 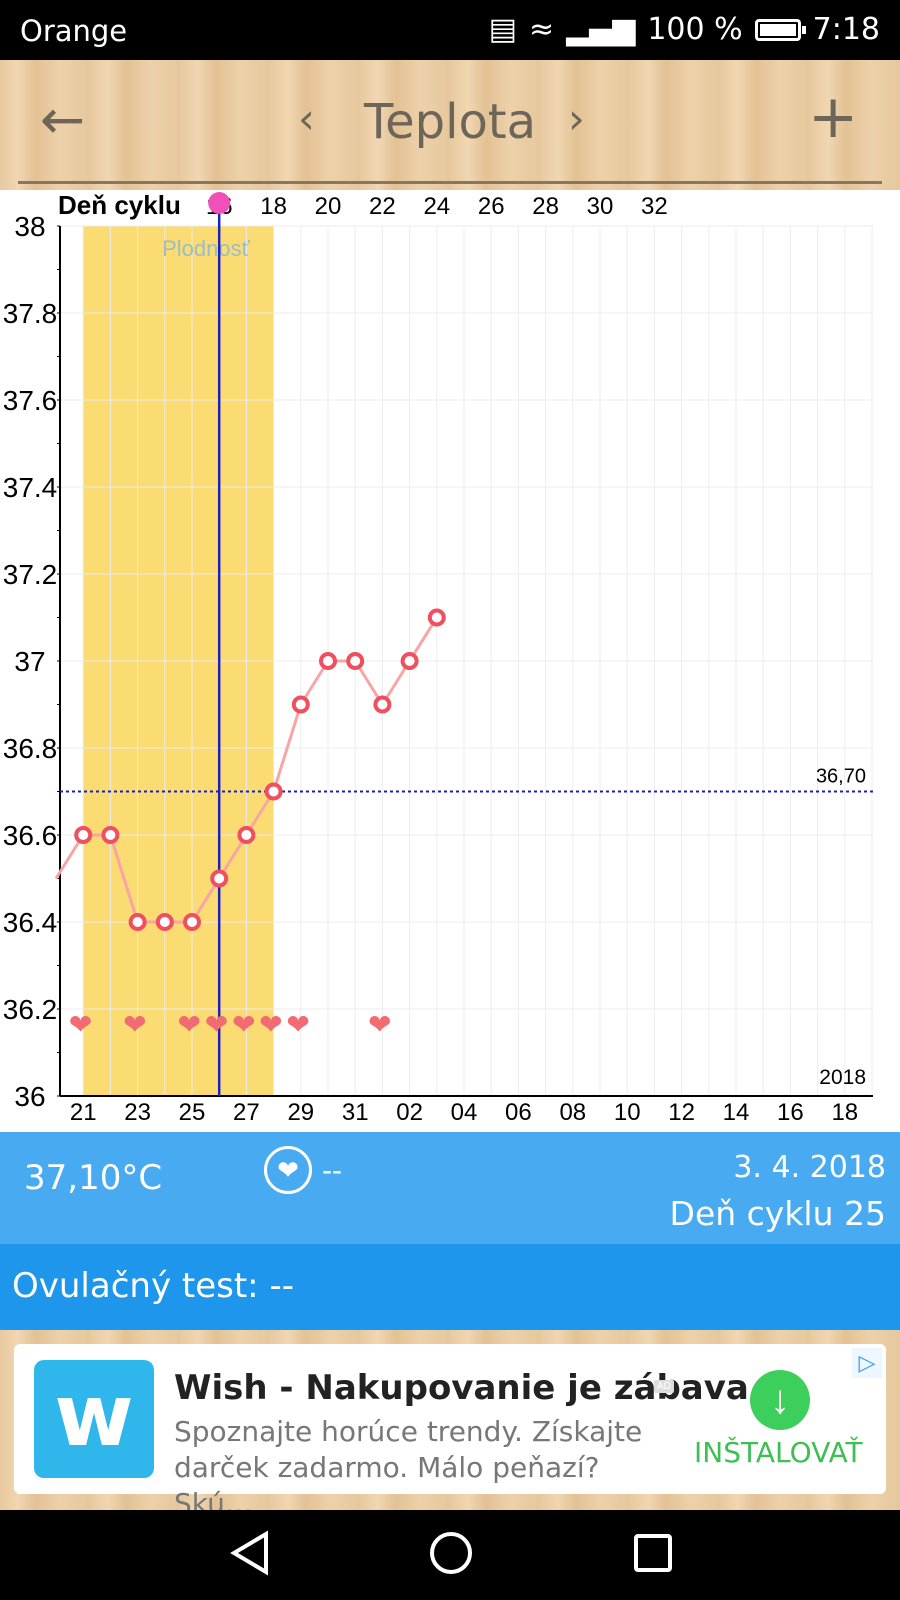 I want to click on bottom-tick-label: 08, so click(x=572, y=1112).